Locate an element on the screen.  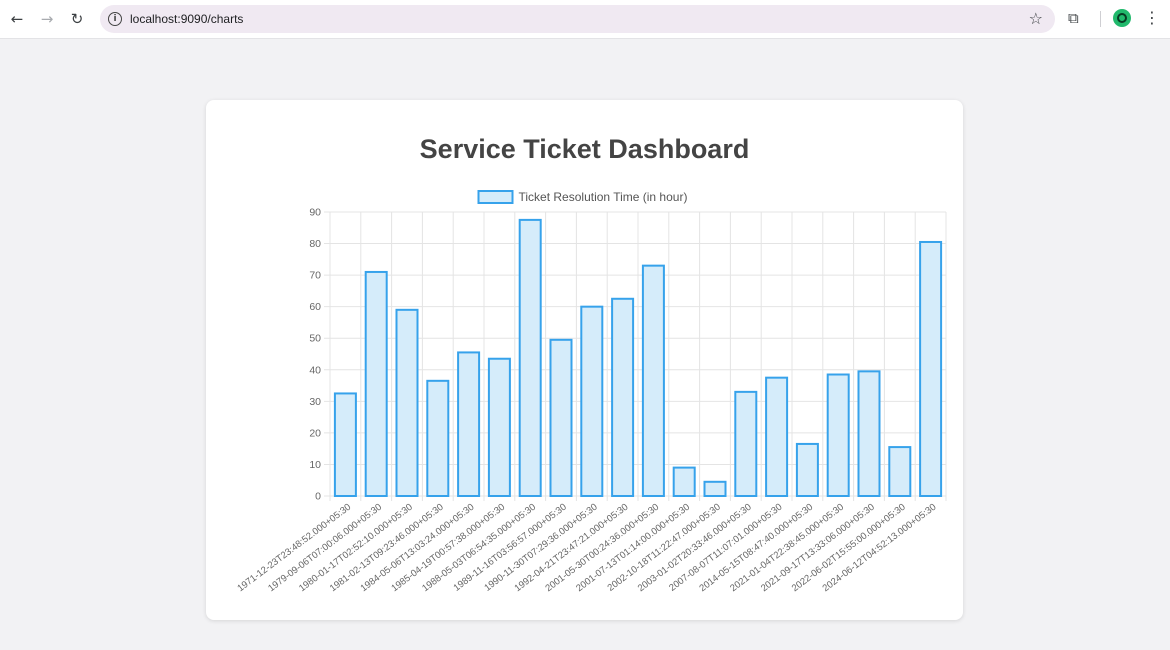
y-tick-label: 0 is located at coordinates (318, 497).